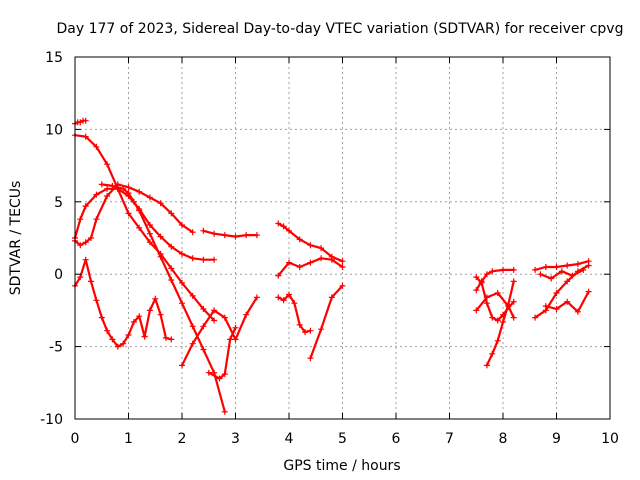  What do you see at coordinates (128, 439) in the screenshot?
I see `x-tick-label: 1` at bounding box center [128, 439].